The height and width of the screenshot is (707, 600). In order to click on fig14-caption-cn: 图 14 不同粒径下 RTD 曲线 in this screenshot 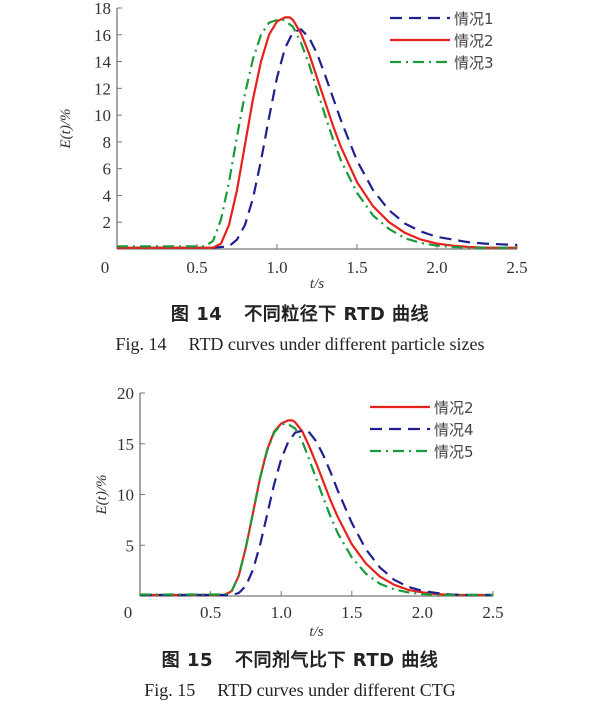, I will do `click(300, 313)`.